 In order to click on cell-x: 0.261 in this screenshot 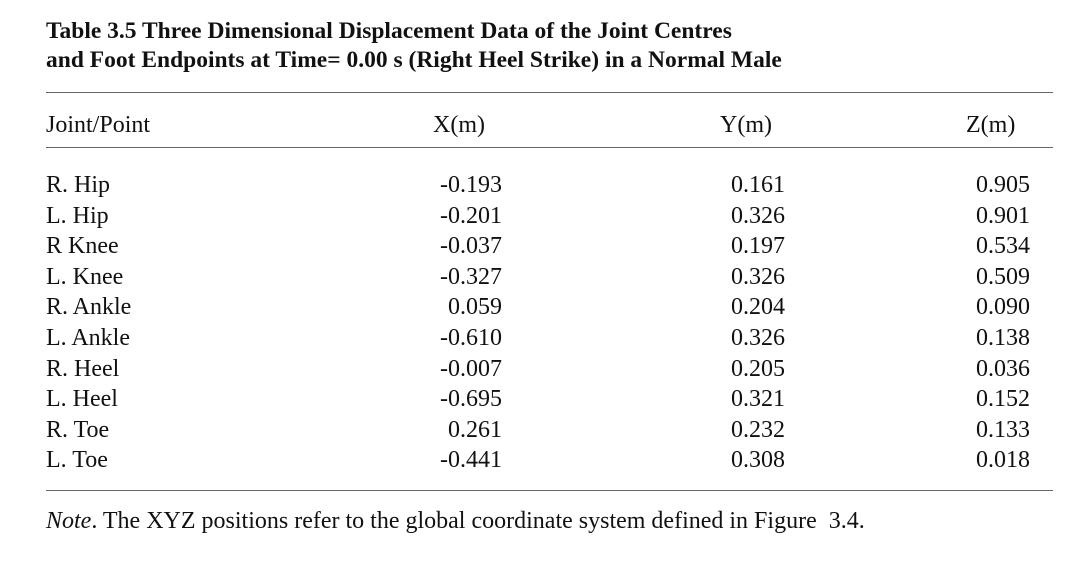, I will do `click(475, 429)`.